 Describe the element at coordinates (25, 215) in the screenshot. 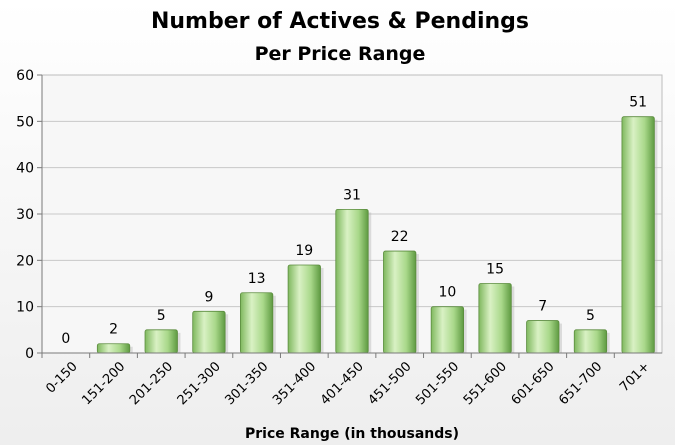

I see `y-tick-label: 30` at that location.